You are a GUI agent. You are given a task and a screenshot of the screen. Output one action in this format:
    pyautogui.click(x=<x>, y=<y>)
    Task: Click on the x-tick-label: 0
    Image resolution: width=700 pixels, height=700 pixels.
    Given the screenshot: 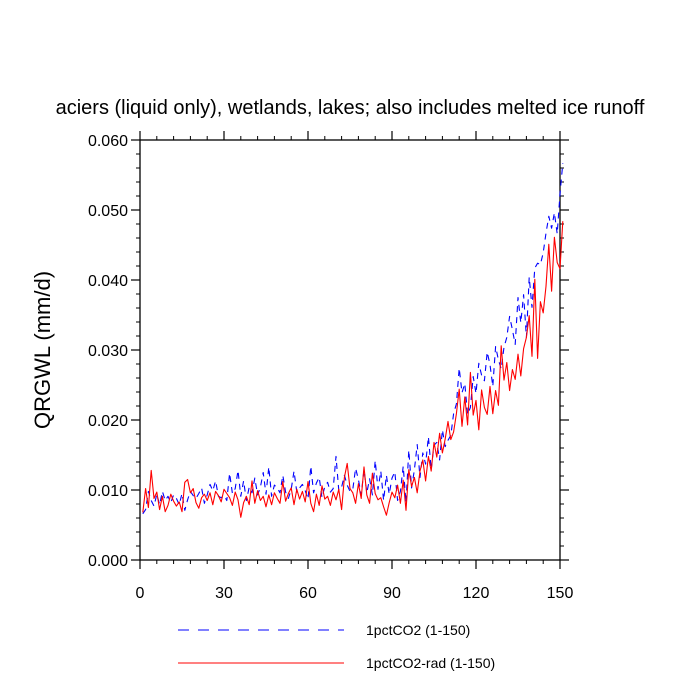 What is the action you would take?
    pyautogui.click(x=140, y=593)
    